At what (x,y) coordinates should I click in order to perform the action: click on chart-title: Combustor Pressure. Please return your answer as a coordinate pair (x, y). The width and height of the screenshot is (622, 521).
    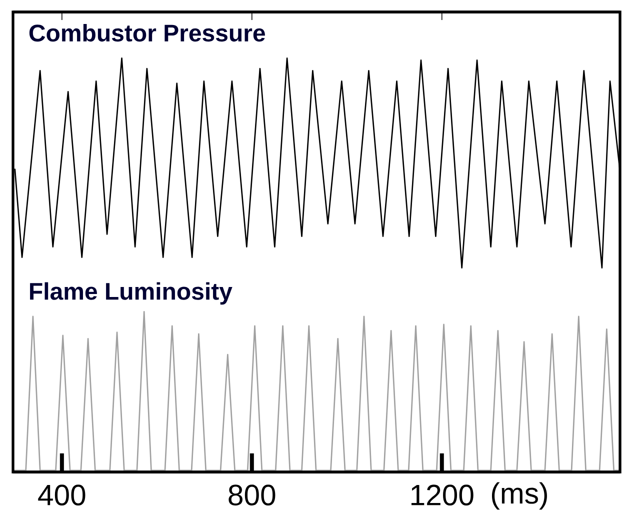
    Looking at the image, I should click on (147, 33).